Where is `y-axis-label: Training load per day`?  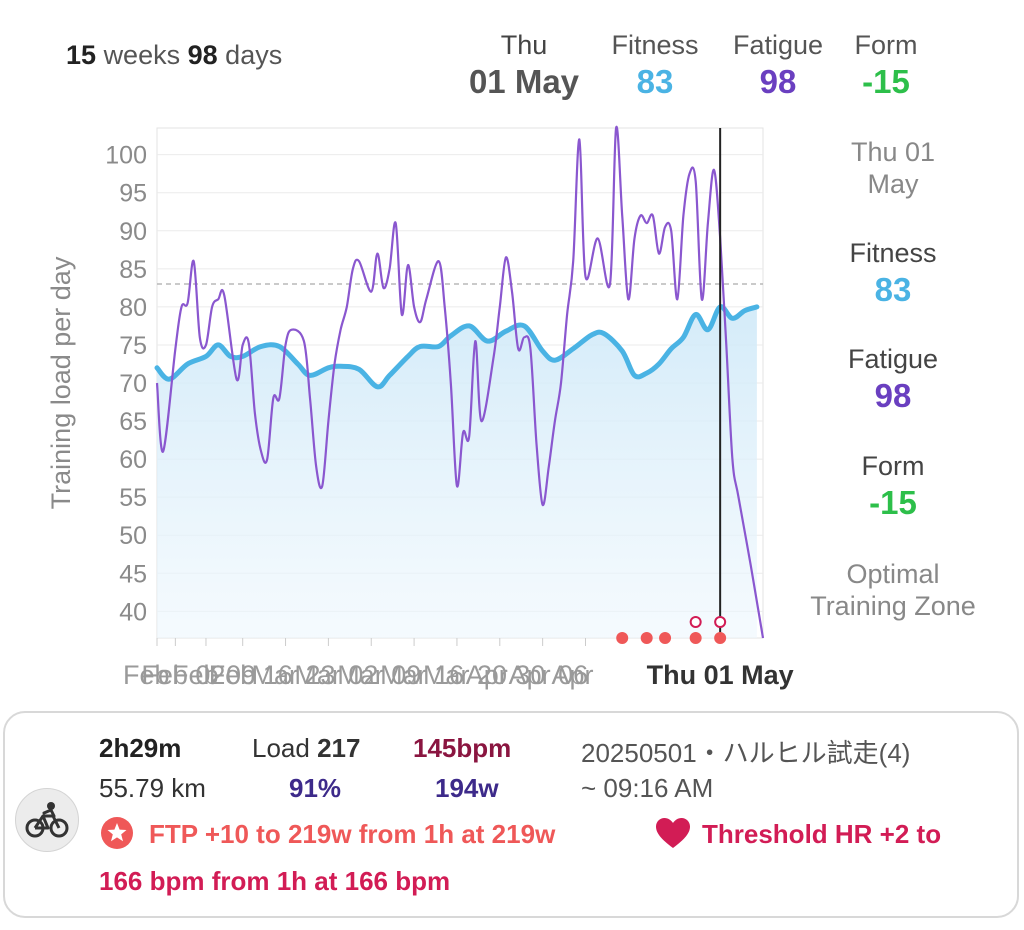 y-axis-label: Training load per day is located at coordinates (61, 382).